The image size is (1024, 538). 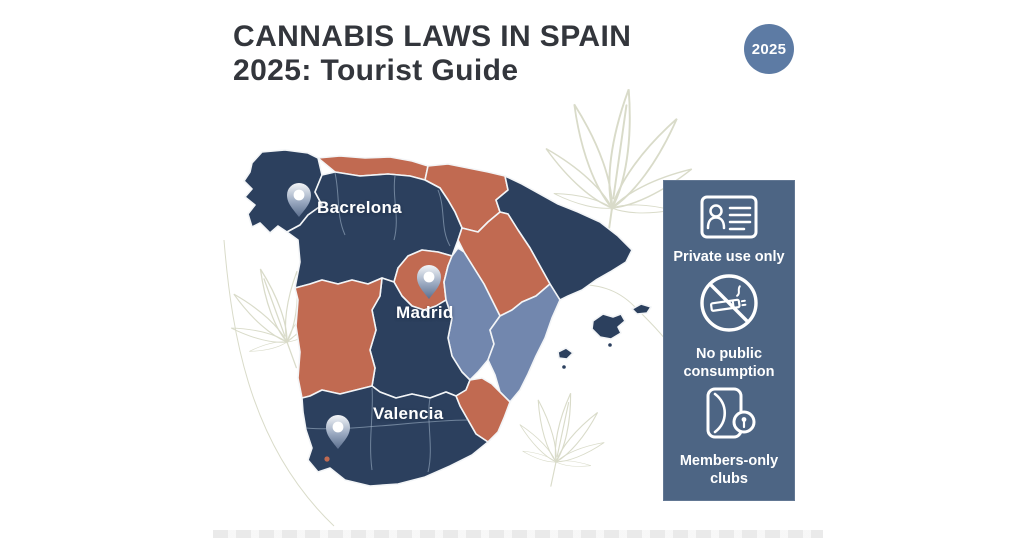 What do you see at coordinates (338, 432) in the screenshot?
I see `valencia-map-pin-icon` at bounding box center [338, 432].